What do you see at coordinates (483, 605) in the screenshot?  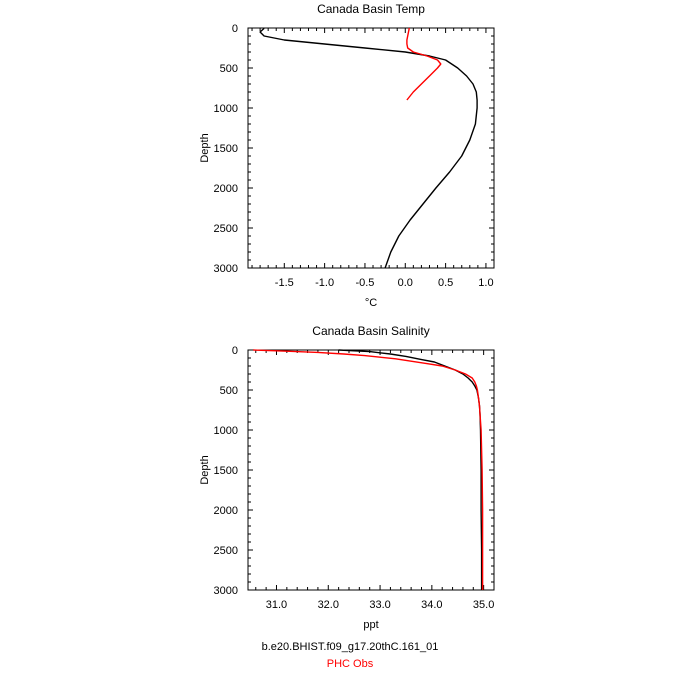 I see `salinity-x-tick-label: 35.0` at bounding box center [483, 605].